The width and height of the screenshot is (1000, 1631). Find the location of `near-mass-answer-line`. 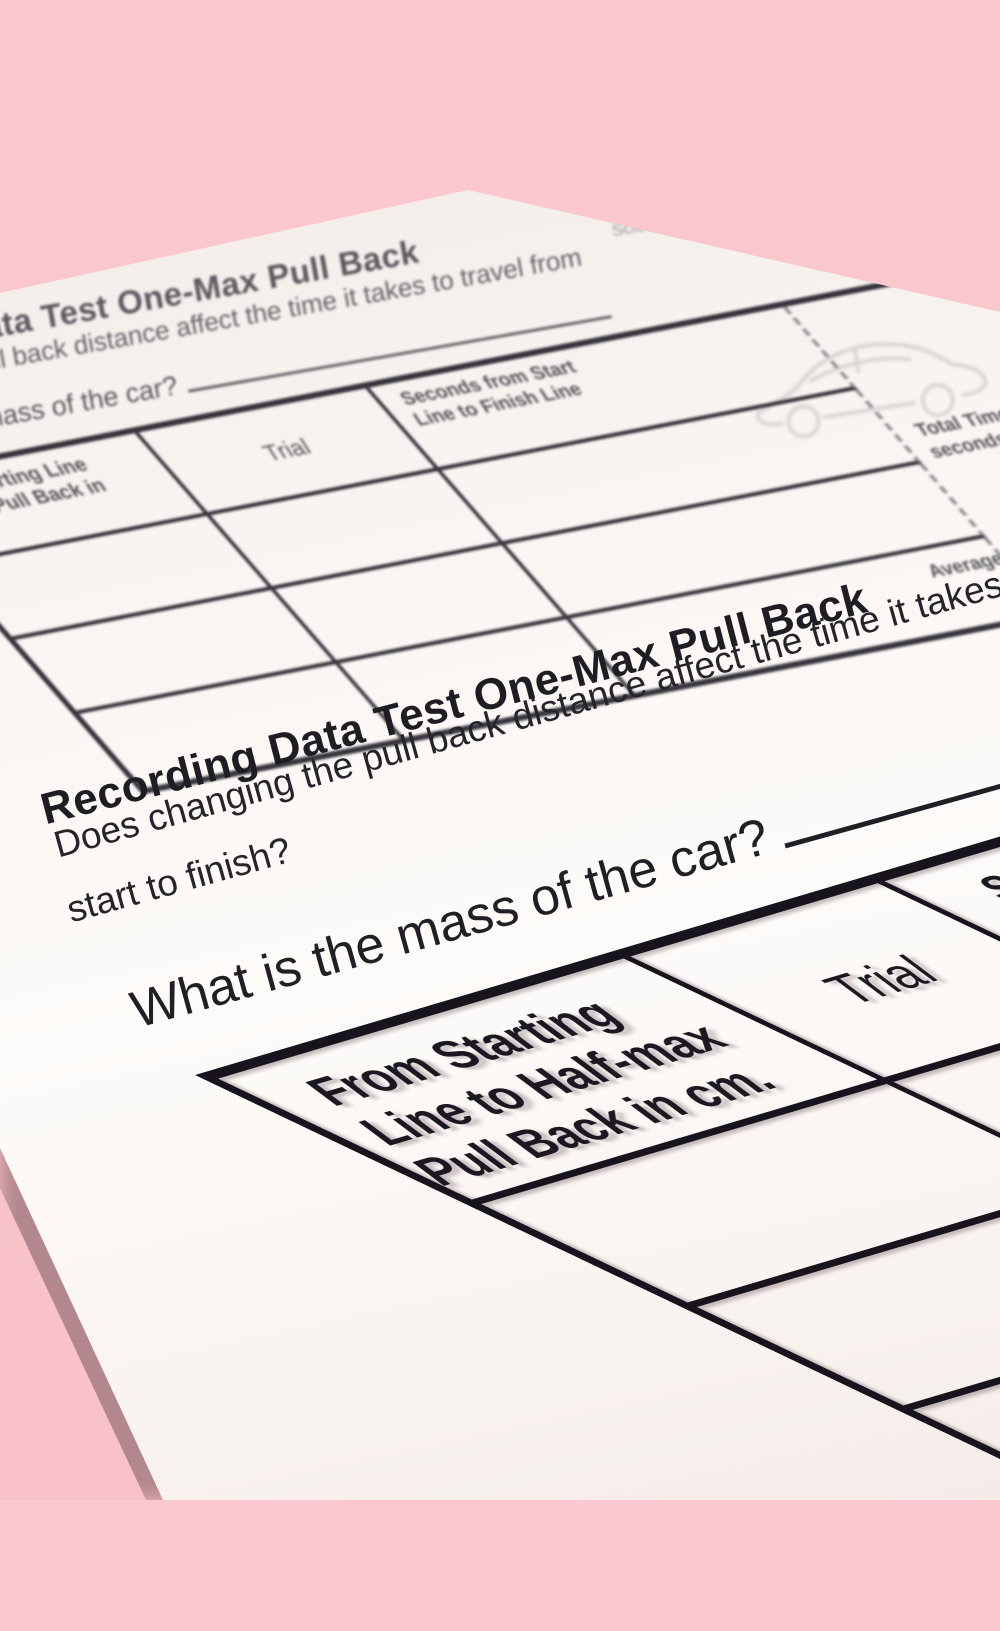

near-mass-answer-line is located at coordinates (885, 766).